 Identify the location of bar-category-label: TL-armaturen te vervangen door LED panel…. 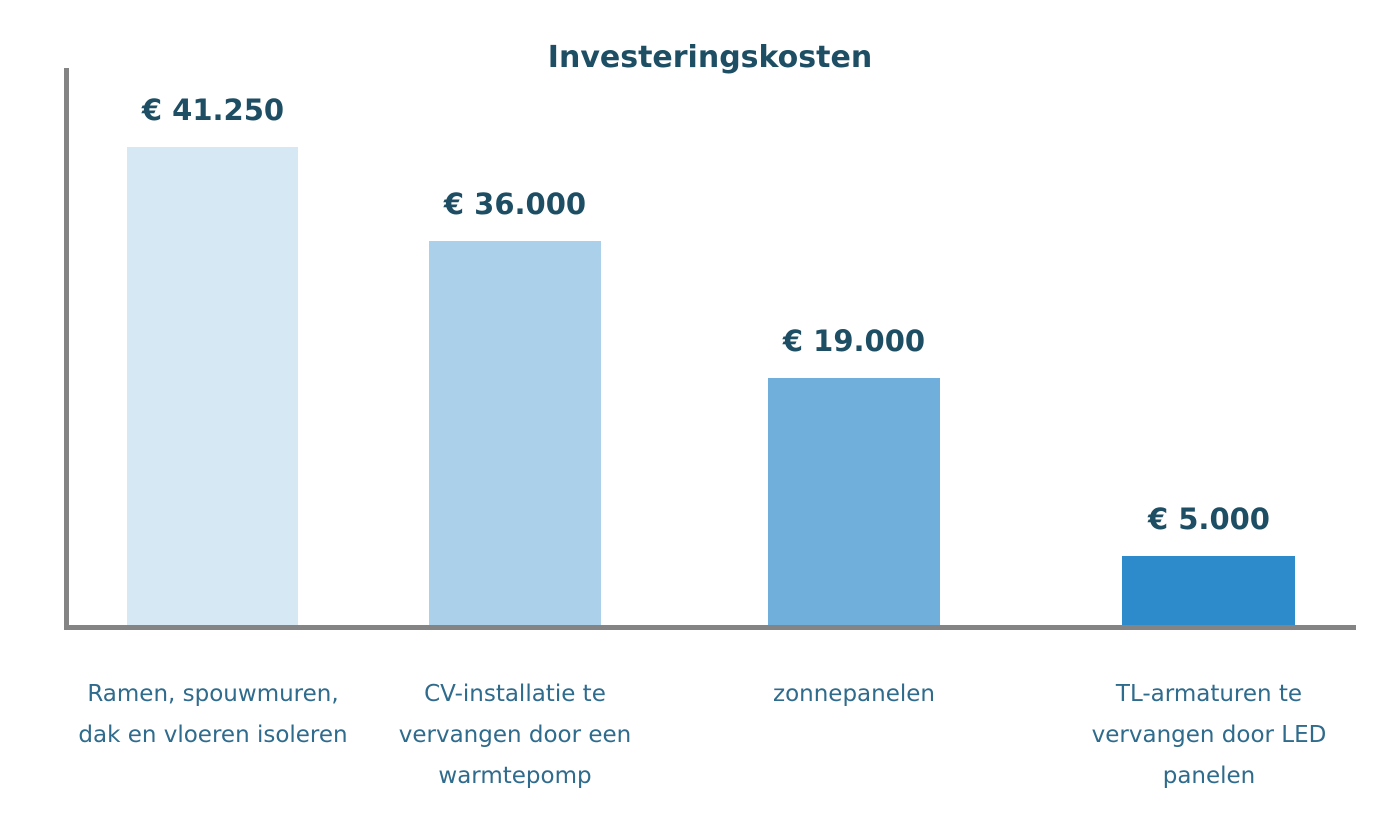
(1209, 735).